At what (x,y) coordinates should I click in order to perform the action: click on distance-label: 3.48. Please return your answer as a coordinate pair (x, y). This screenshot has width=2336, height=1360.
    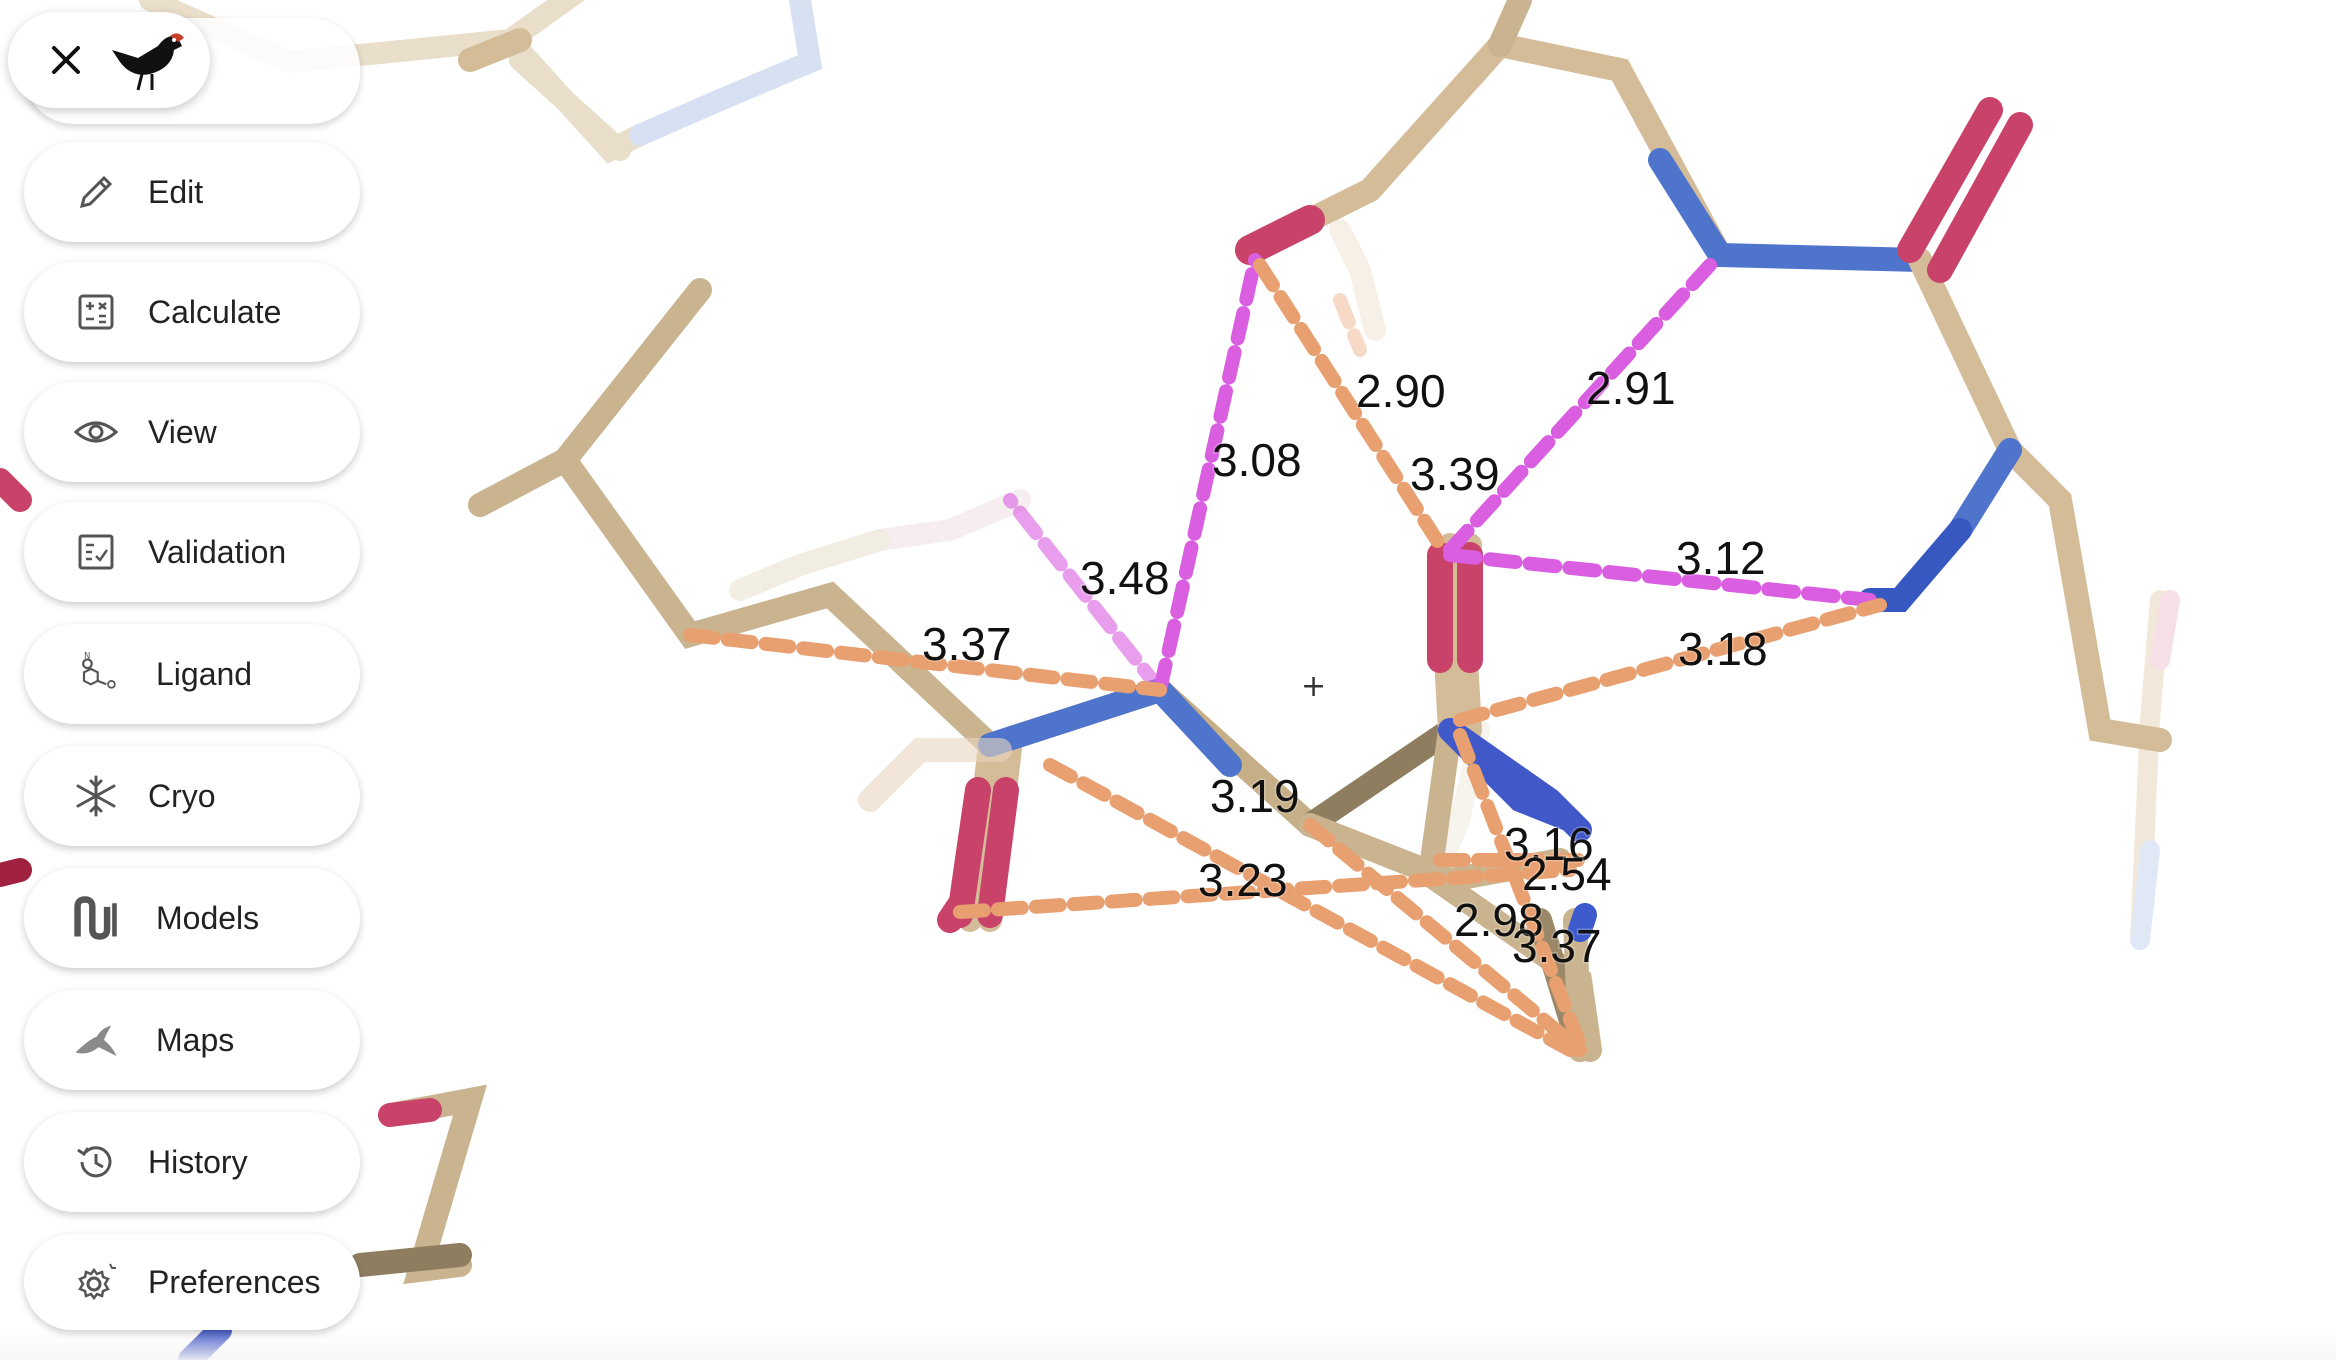
    Looking at the image, I should click on (1125, 578).